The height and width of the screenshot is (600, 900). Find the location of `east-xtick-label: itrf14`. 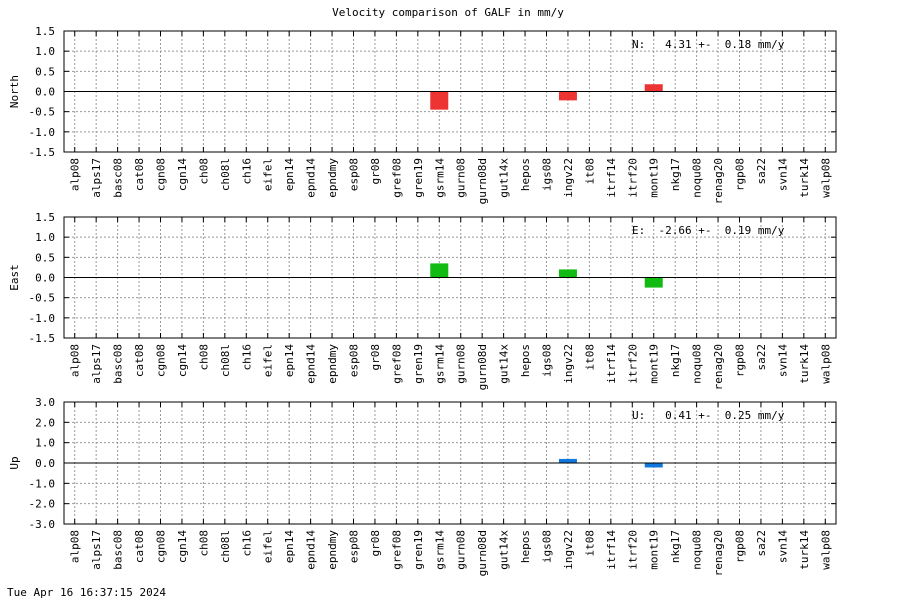

east-xtick-label: itrf14 is located at coordinates (611, 364).